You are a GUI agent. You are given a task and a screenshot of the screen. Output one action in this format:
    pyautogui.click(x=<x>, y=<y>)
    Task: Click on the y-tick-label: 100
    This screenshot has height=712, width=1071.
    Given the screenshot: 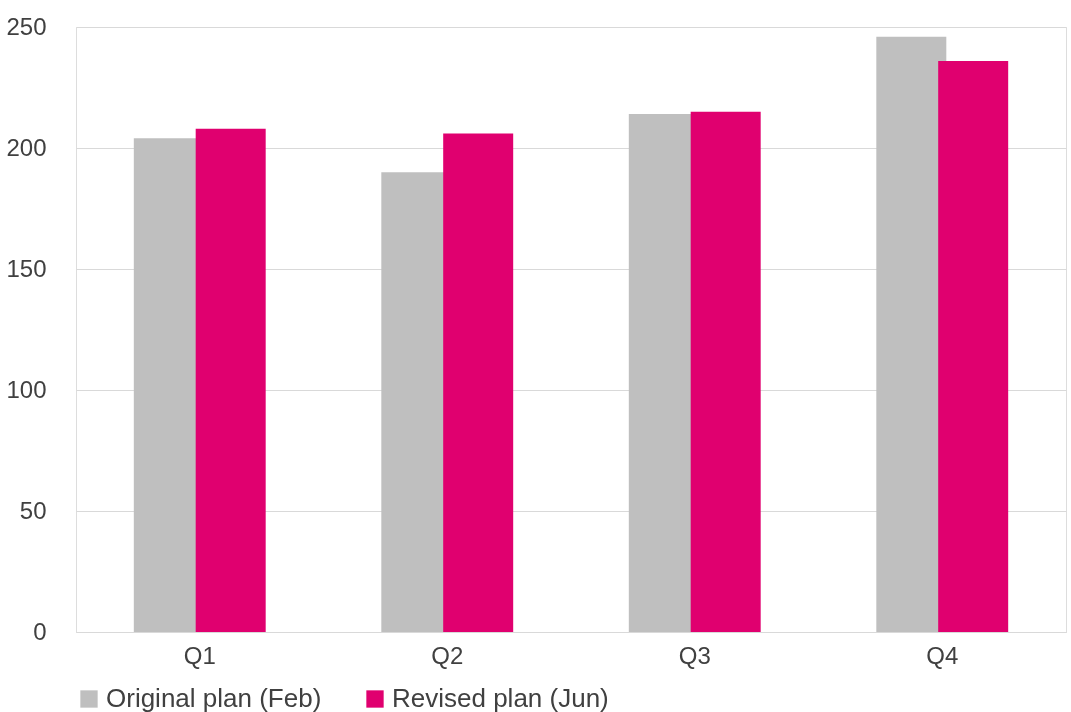 What is the action you would take?
    pyautogui.click(x=26, y=389)
    